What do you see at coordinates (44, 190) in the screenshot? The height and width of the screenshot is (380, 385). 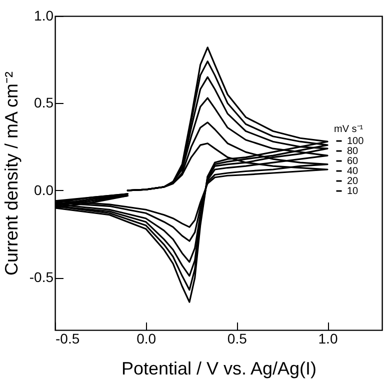 I see `y-tick-label: 0.0` at bounding box center [44, 190].